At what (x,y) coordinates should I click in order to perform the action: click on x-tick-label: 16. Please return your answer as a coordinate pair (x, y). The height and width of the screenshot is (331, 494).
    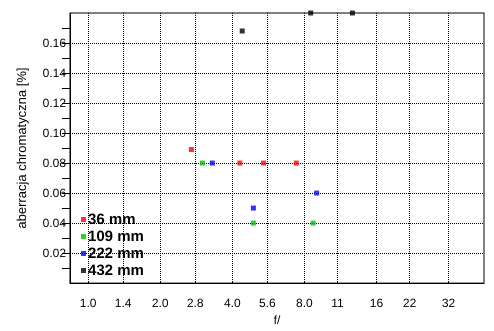
    Looking at the image, I should click on (377, 303).